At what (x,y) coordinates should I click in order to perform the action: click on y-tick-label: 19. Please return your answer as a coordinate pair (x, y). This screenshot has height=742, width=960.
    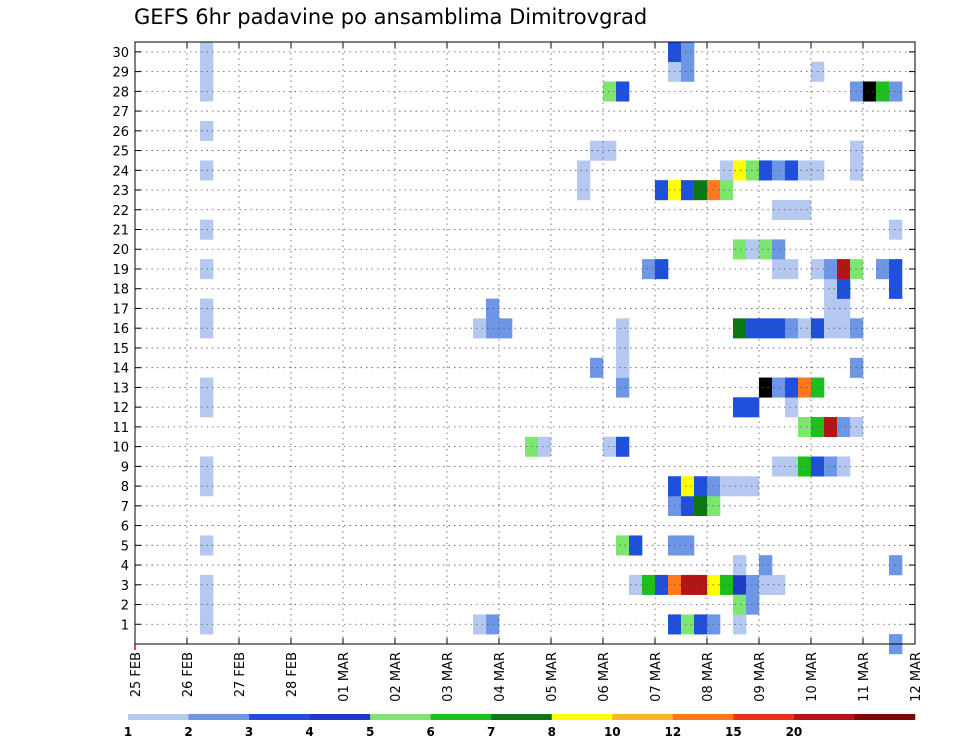
    Looking at the image, I should click on (120, 270).